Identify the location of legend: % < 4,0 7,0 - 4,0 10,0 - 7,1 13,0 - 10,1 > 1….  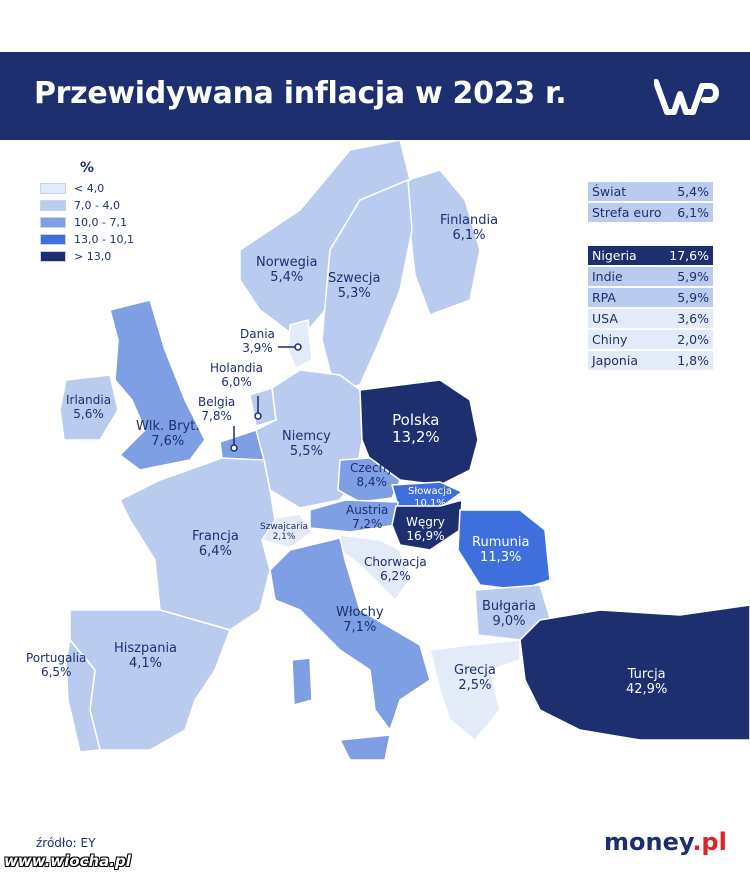
(87, 212).